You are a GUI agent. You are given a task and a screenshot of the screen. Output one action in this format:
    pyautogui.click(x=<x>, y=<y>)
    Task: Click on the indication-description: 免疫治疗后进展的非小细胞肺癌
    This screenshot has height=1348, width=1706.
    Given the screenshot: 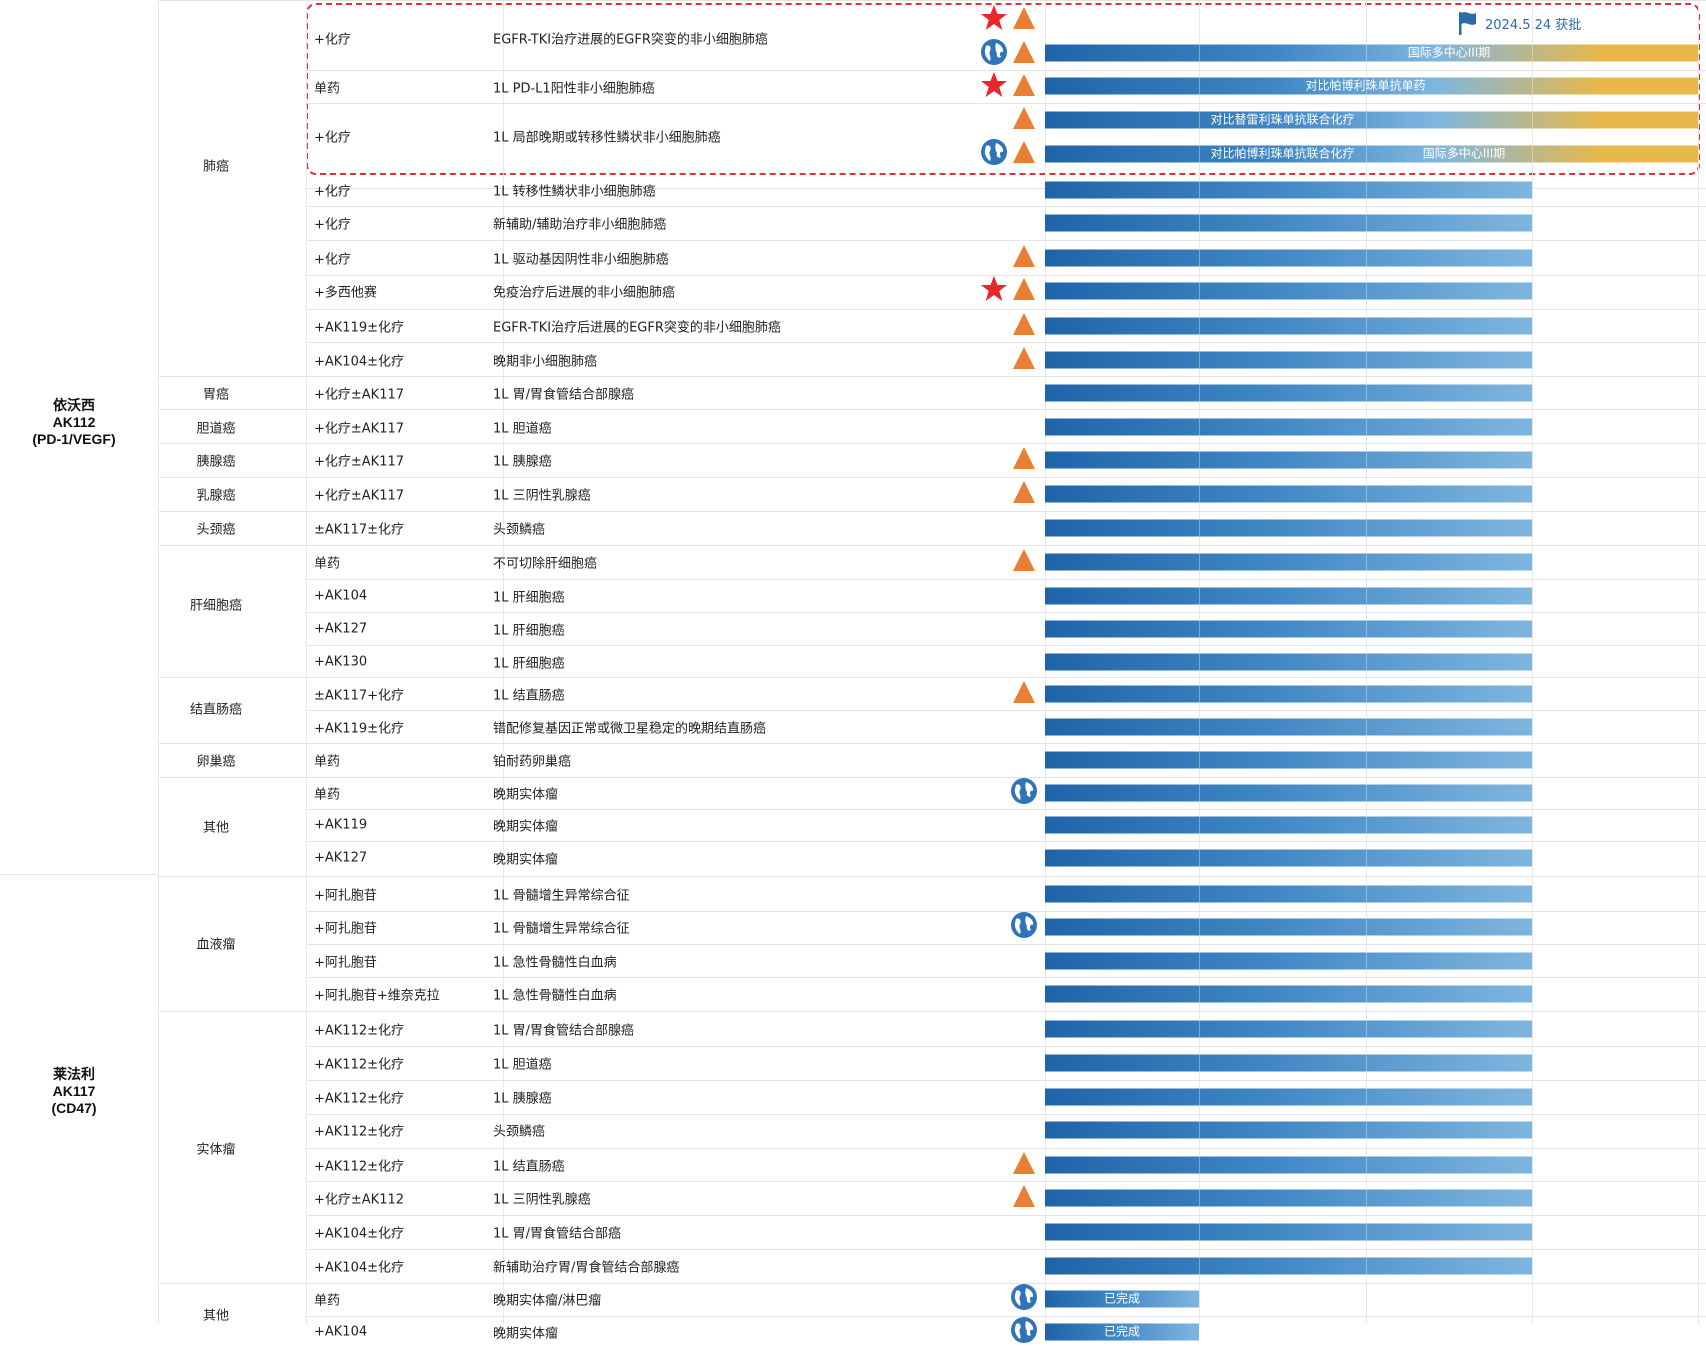 What is the action you would take?
    pyautogui.click(x=584, y=293)
    